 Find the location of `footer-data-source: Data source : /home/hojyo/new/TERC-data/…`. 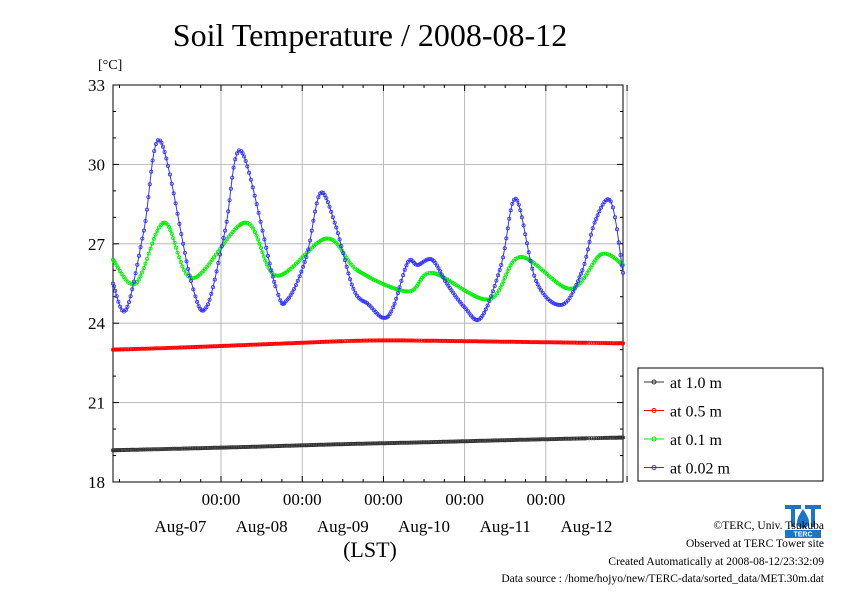

footer-data-source: Data source : /home/hojyo/new/TERC-data/… is located at coordinates (662, 579).